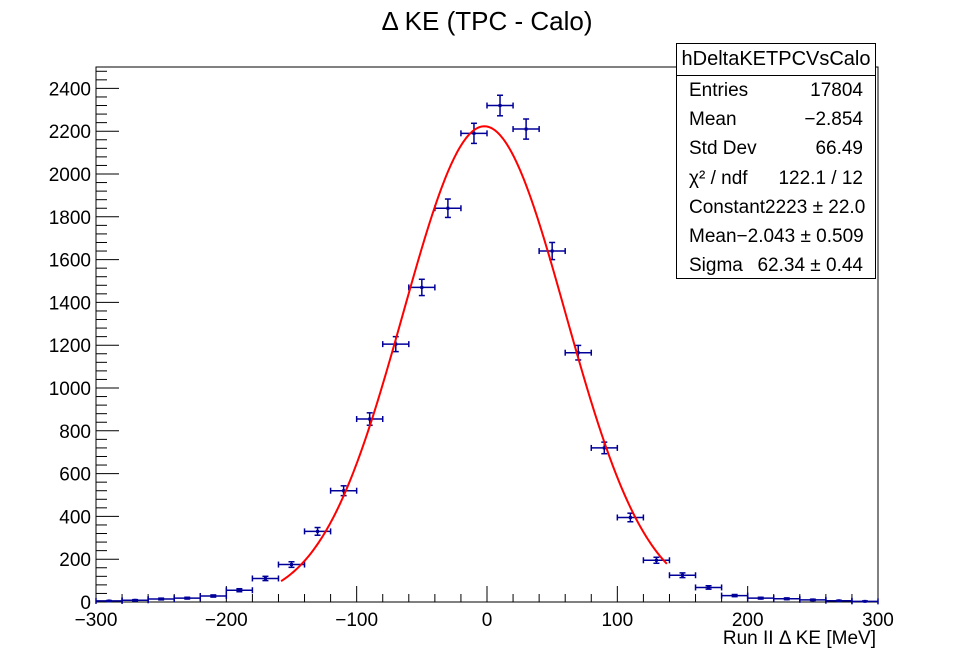  What do you see at coordinates (70, 175) in the screenshot?
I see `y-tick-label: 2000` at bounding box center [70, 175].